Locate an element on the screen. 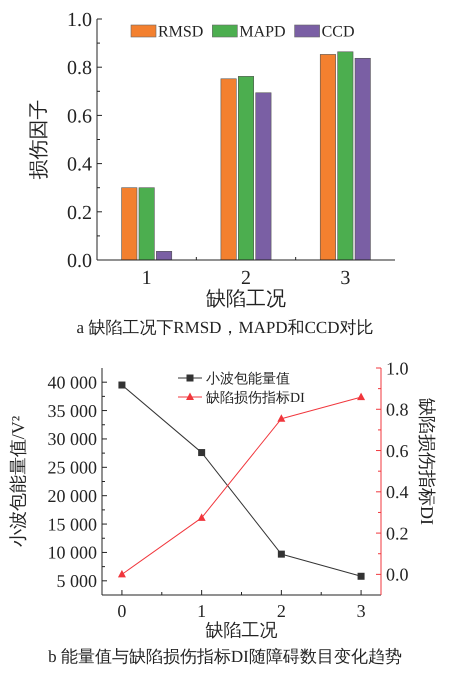 Image resolution: width=451 pixels, height=674 pixels. legend-label: 小波包能量值 is located at coordinates (248, 378).